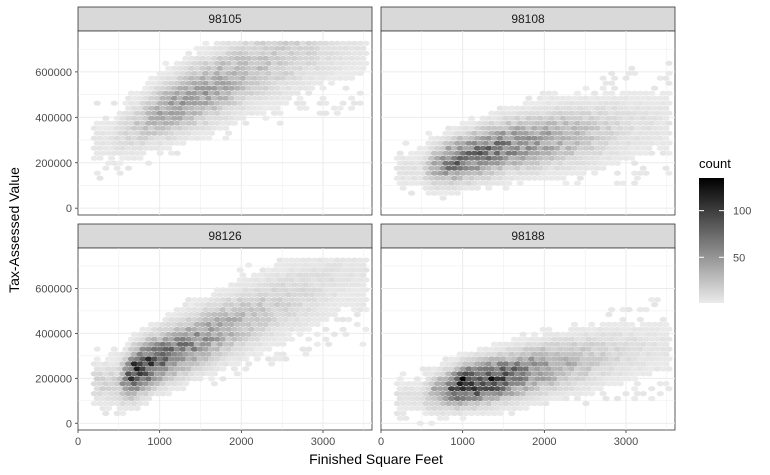 Image resolution: width=770 pixels, height=475 pixels. What do you see at coordinates (715, 163) in the screenshot?
I see `legend-title: count` at bounding box center [715, 163].